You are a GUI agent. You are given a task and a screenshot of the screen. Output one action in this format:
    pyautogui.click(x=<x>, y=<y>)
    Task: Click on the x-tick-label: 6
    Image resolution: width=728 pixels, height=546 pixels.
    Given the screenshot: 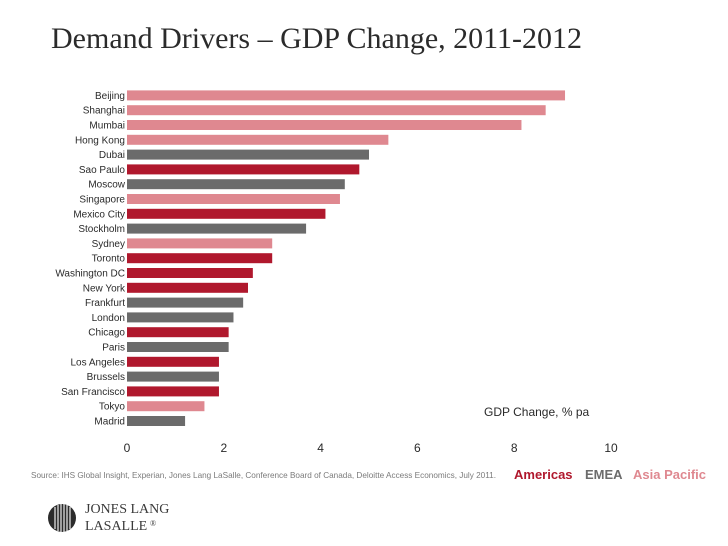 What is the action you would take?
    pyautogui.click(x=417, y=448)
    